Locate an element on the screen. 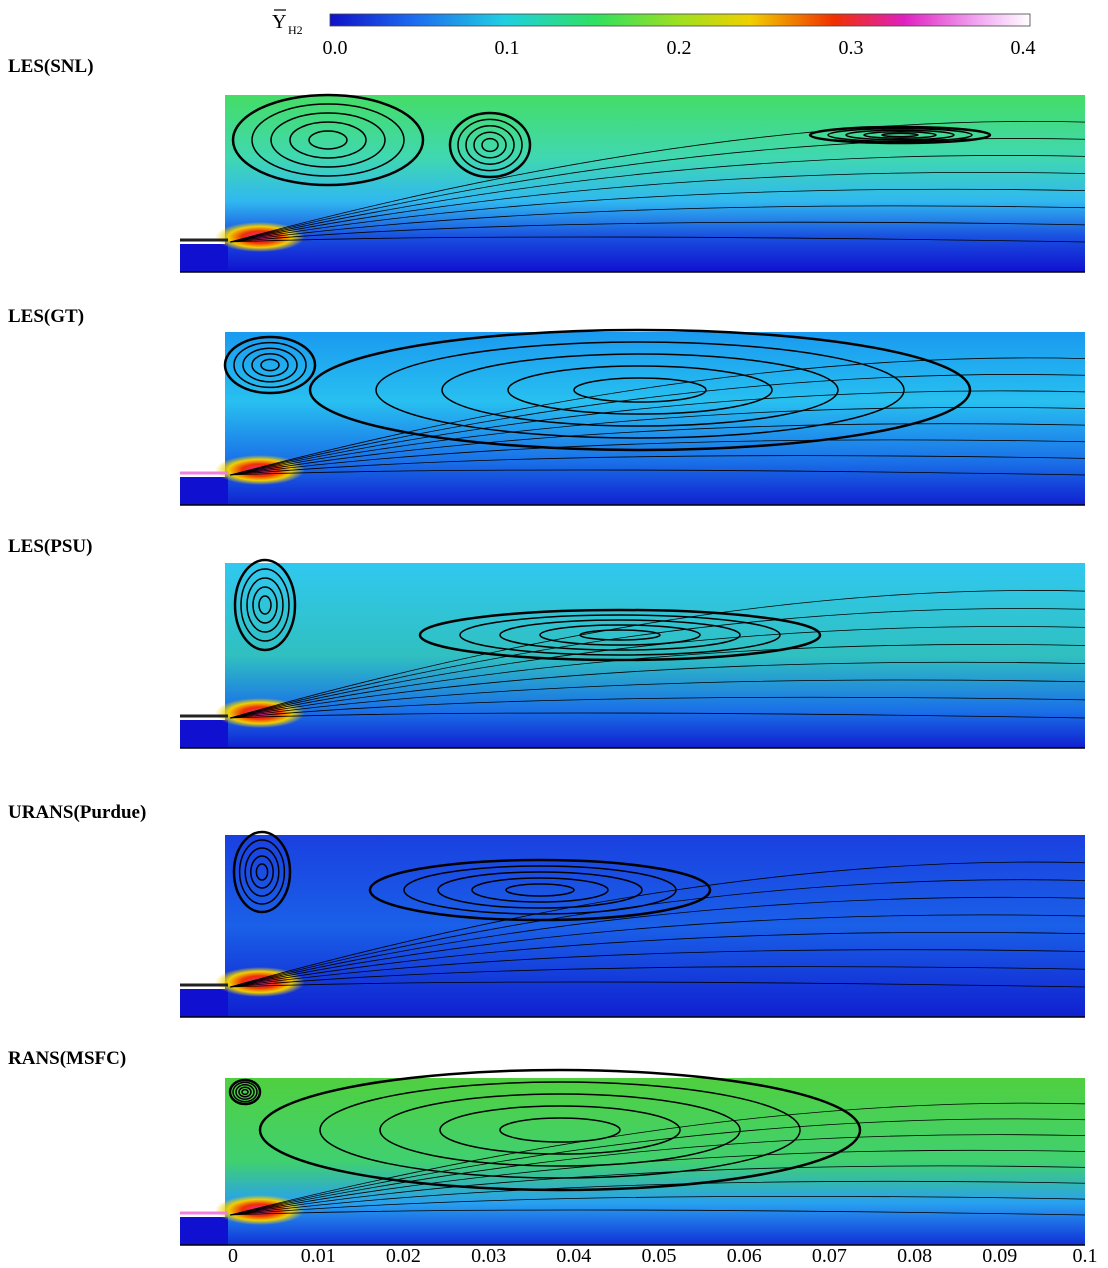 Image resolution: width=1108 pixels, height=1268 pixels. x-tick-label: 0.03 is located at coordinates (488, 1256).